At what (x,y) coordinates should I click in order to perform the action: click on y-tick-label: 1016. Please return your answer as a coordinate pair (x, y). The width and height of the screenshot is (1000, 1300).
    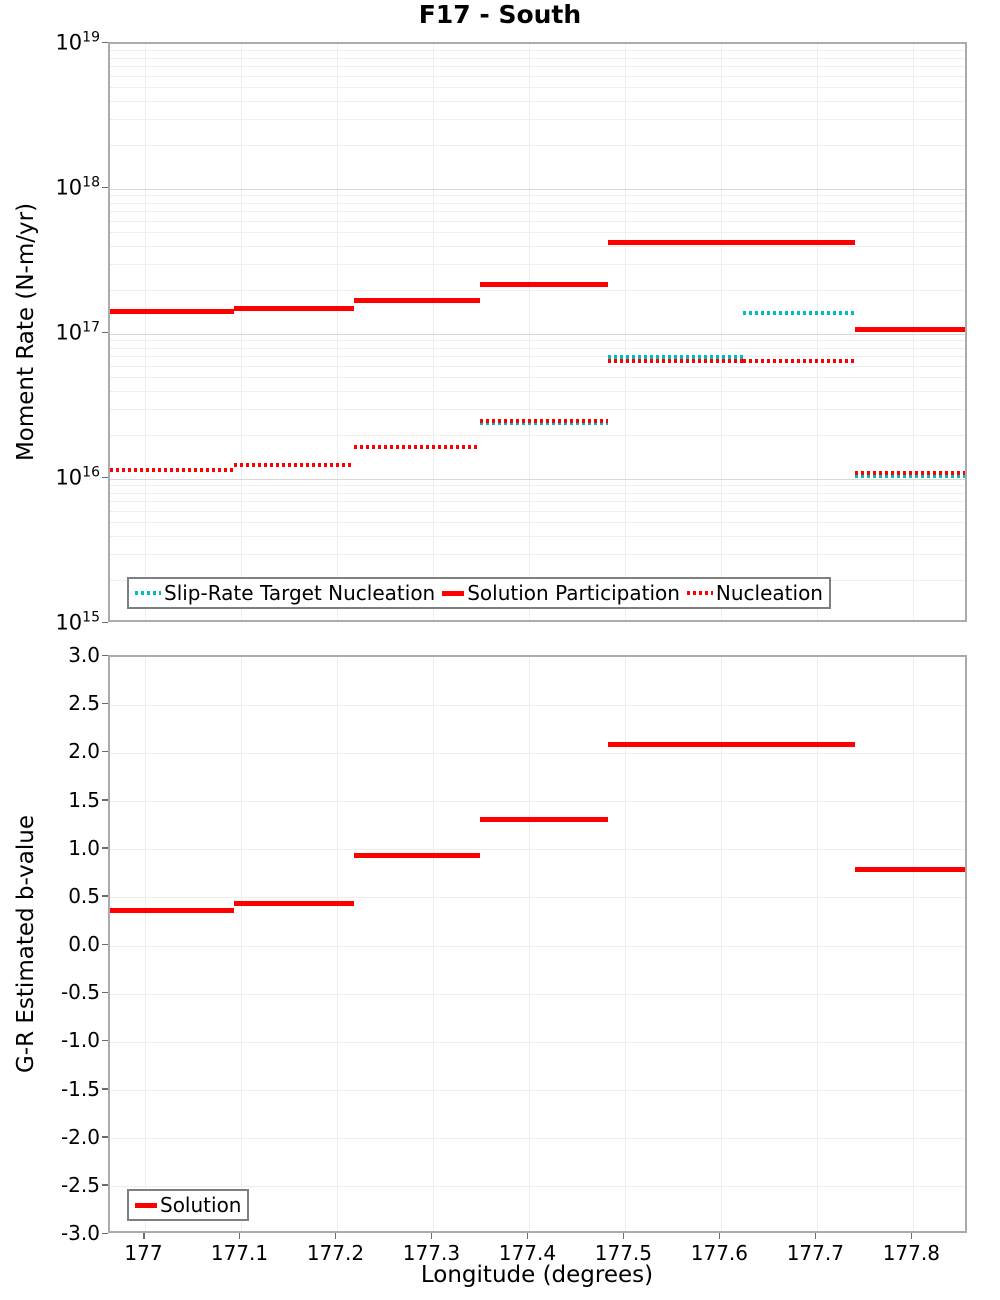
    Looking at the image, I should click on (77, 477).